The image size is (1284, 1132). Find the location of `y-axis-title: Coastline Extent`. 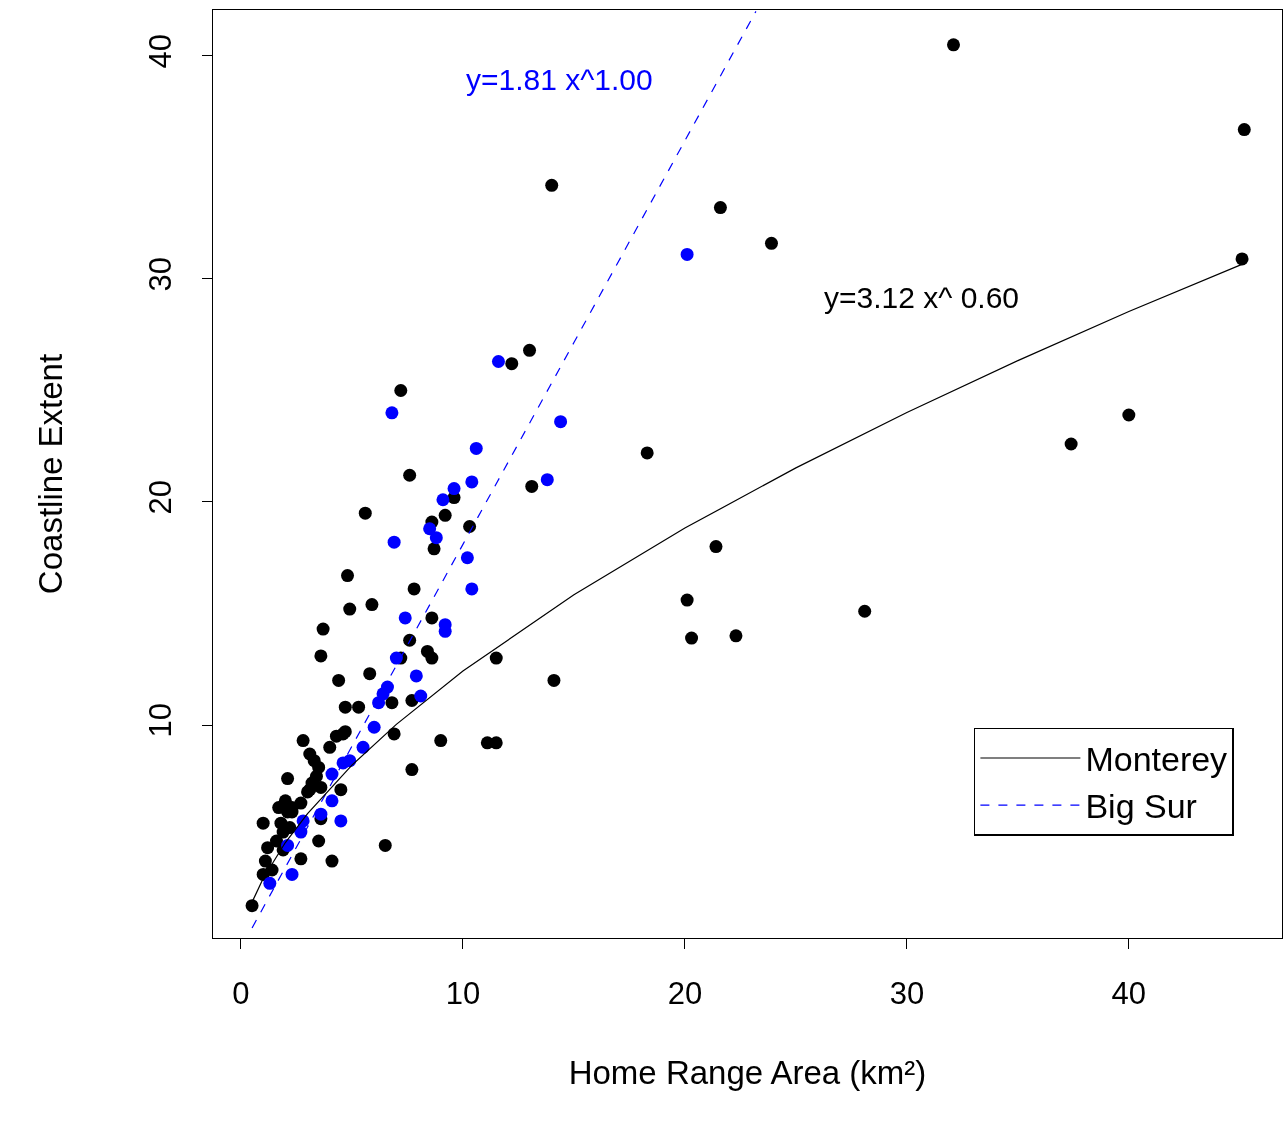

y-axis-title: Coastline Extent is located at coordinates (51, 474).